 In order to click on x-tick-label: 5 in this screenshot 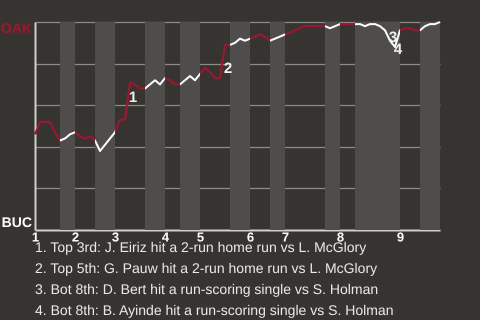, I will do `click(200, 237)`.